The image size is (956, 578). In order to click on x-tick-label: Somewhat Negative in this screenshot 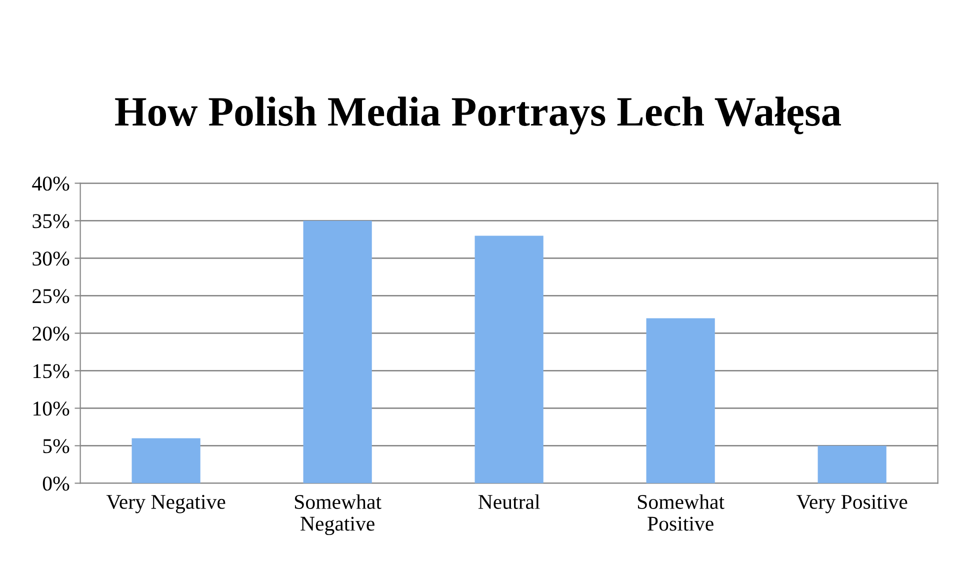, I will do `click(338, 515)`.